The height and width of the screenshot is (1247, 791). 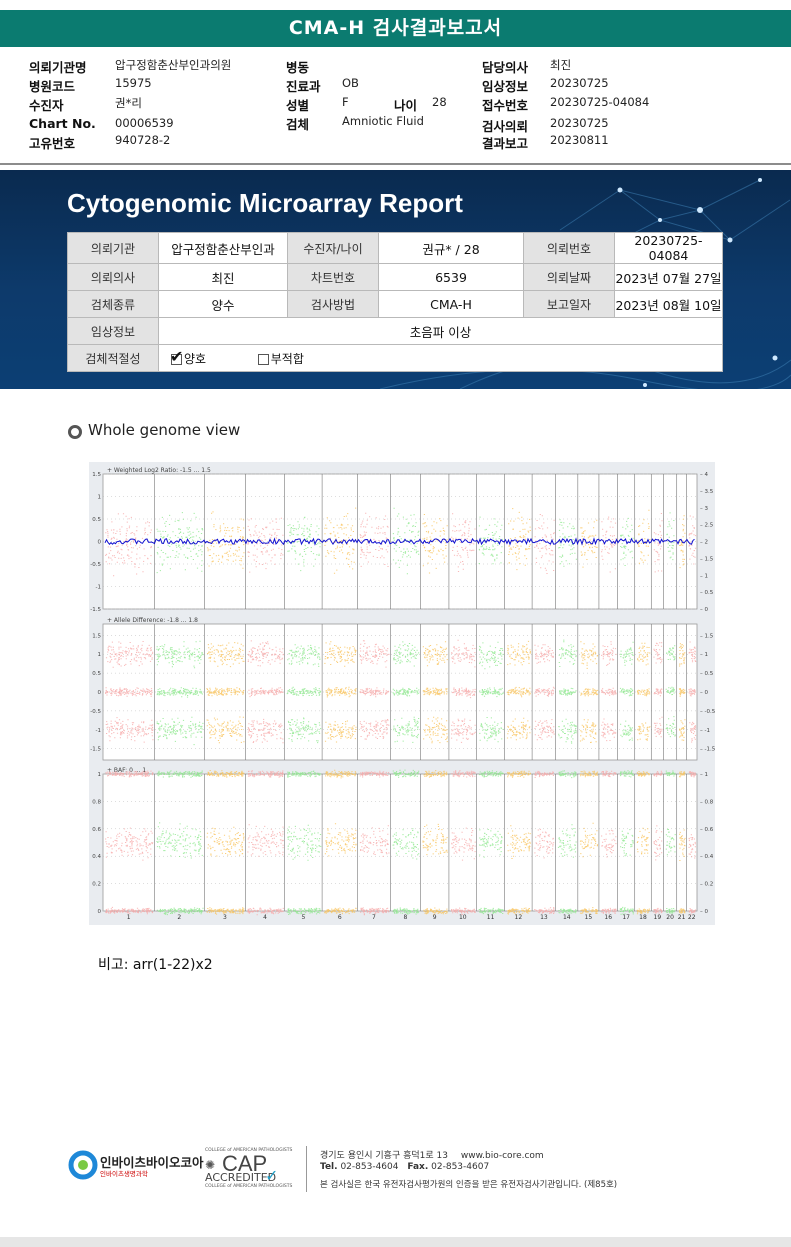 What do you see at coordinates (608, 917) in the screenshot?
I see `chromosome-label: 16` at bounding box center [608, 917].